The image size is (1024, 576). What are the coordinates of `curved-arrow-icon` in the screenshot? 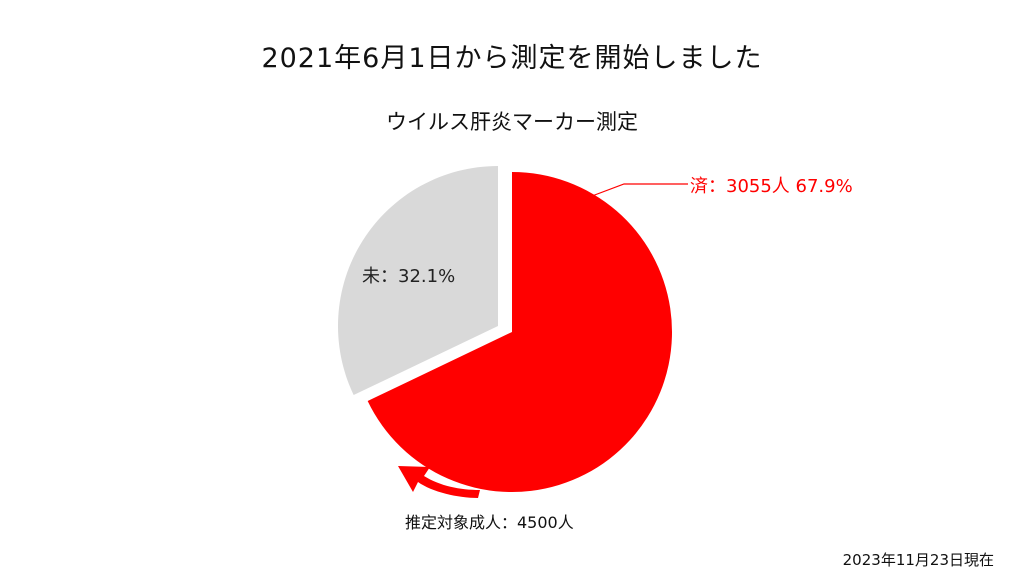 It's located at (439, 482).